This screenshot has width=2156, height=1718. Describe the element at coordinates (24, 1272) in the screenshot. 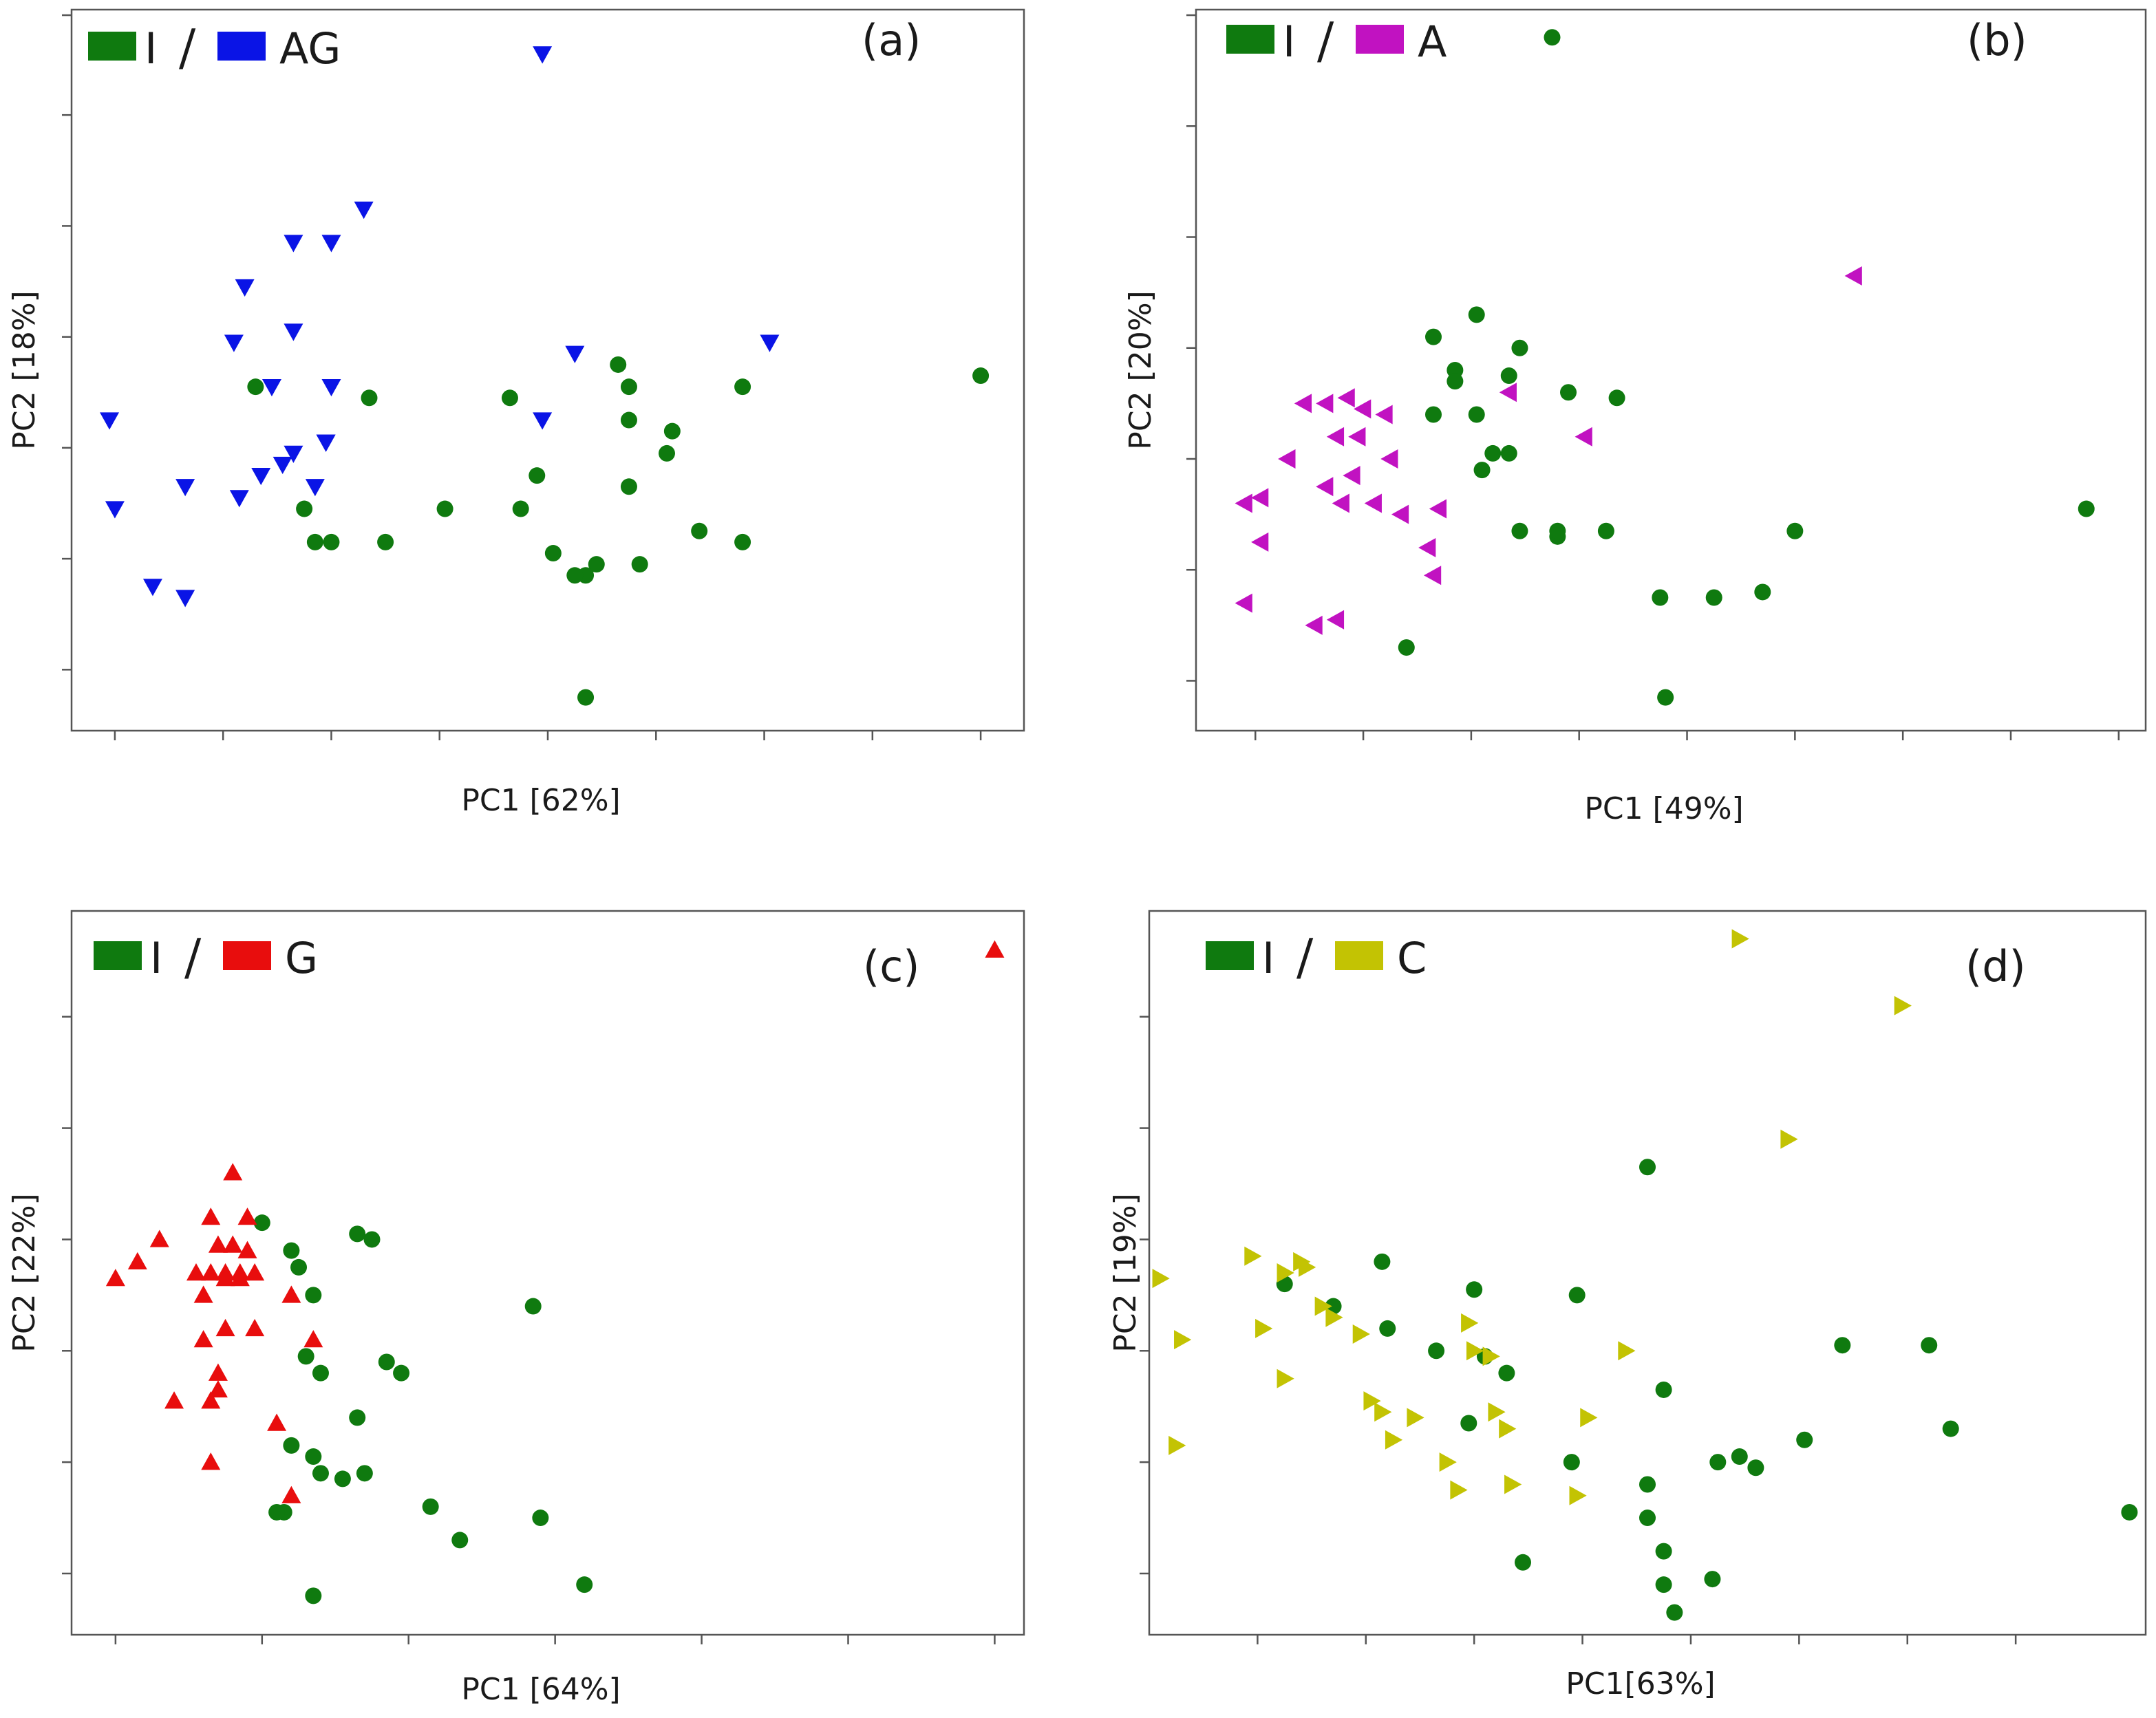

I see `y-axis-label: PC2 [22%]` at that location.